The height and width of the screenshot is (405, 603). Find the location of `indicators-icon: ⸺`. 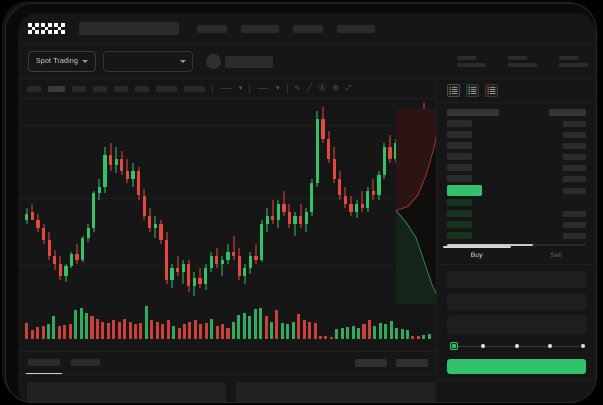

indicators-icon: ⸺ is located at coordinates (226, 88).